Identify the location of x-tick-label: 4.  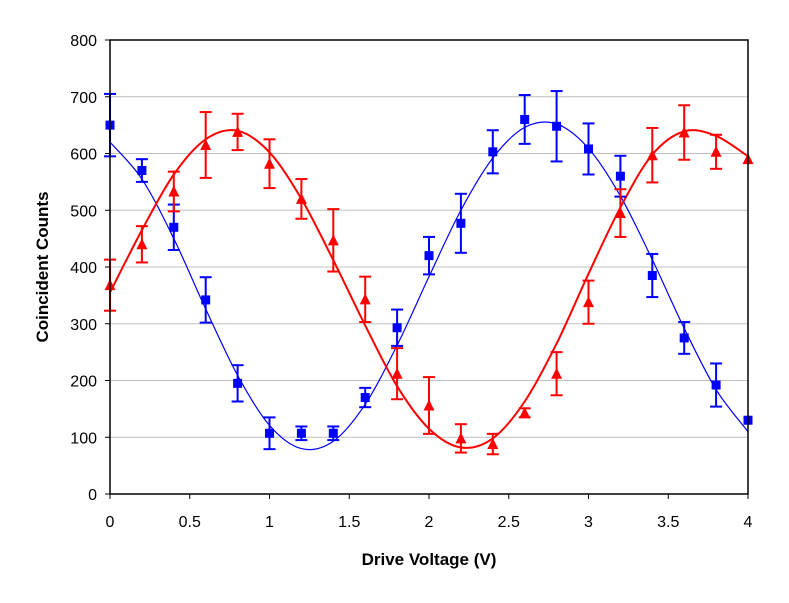
(748, 522).